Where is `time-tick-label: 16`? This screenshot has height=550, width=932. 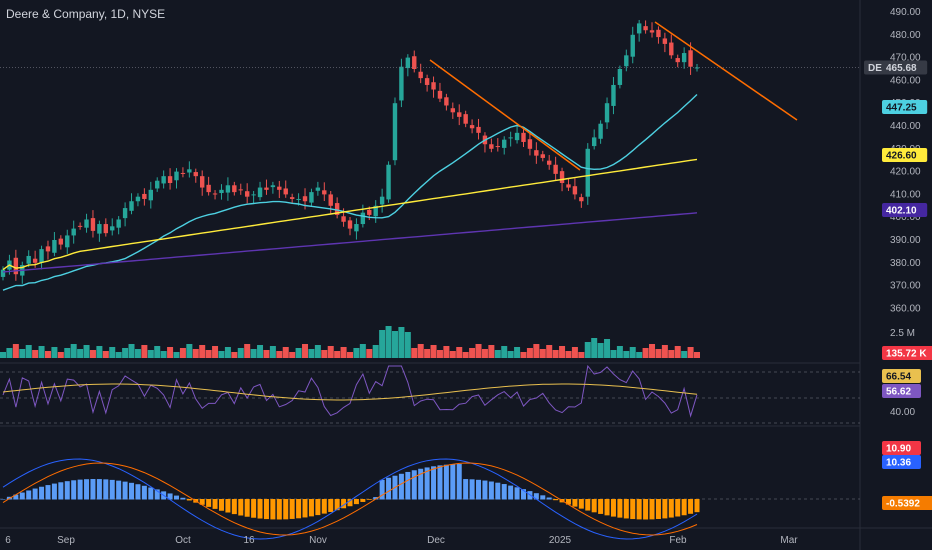 time-tick-label: 16 is located at coordinates (249, 540).